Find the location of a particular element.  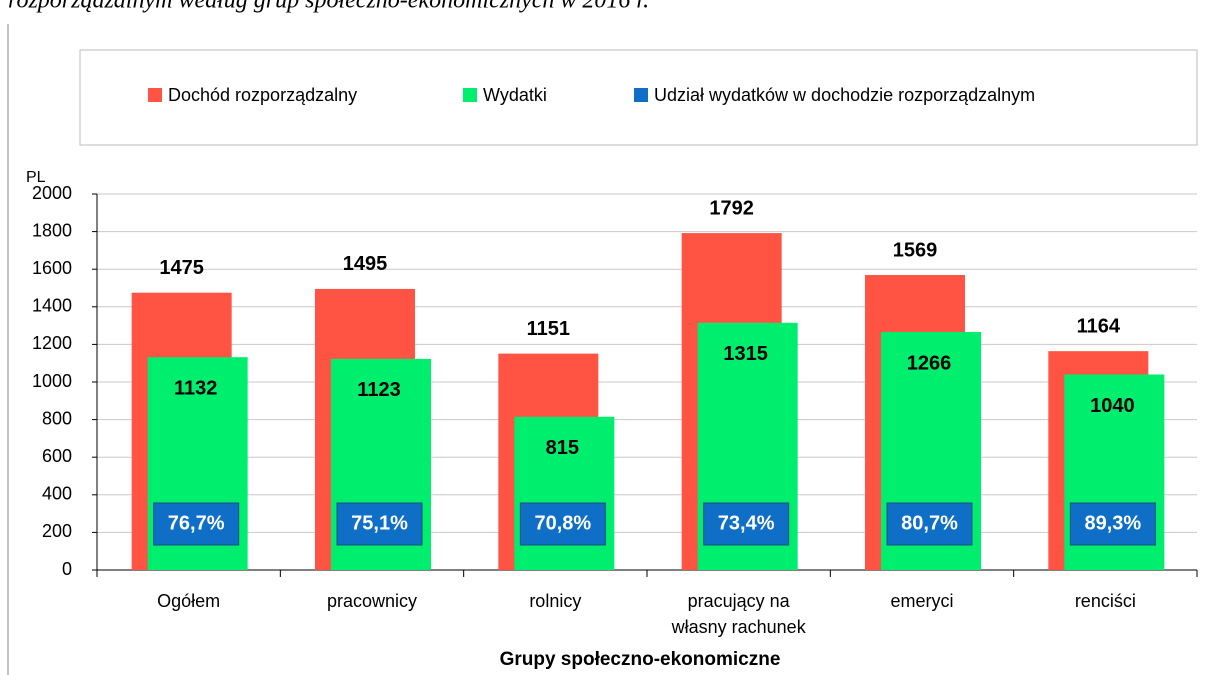

legend-label: Wydatki is located at coordinates (515, 95).